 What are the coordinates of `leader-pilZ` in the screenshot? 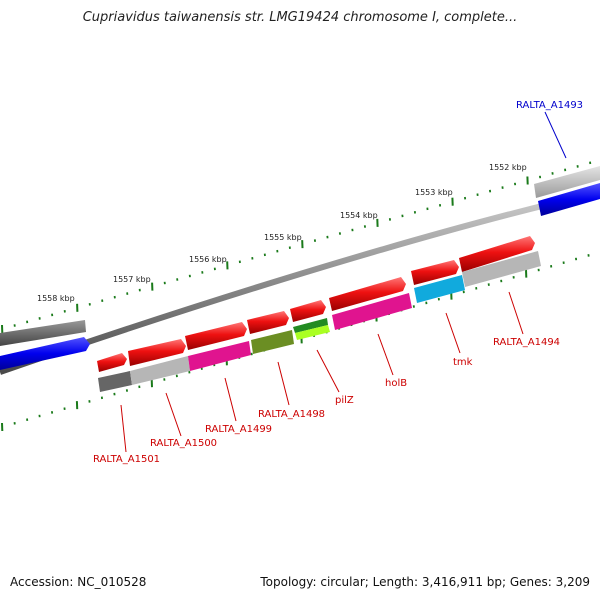 It's located at (328, 371).